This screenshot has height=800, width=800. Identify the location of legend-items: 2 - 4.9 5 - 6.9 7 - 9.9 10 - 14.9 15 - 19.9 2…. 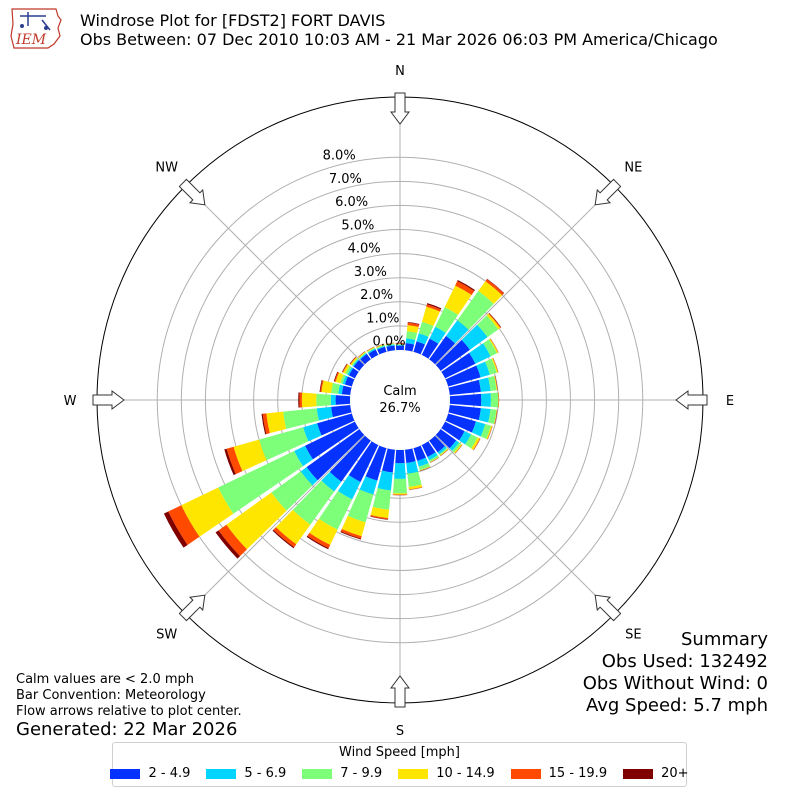
(399, 773).